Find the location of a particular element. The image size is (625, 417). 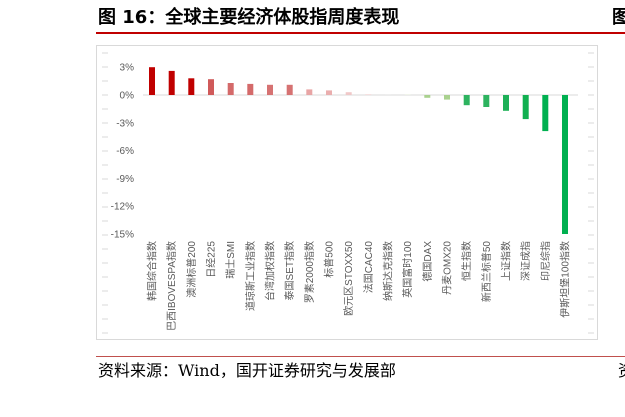

y-tick-label: 3% is located at coordinates (127, 68).